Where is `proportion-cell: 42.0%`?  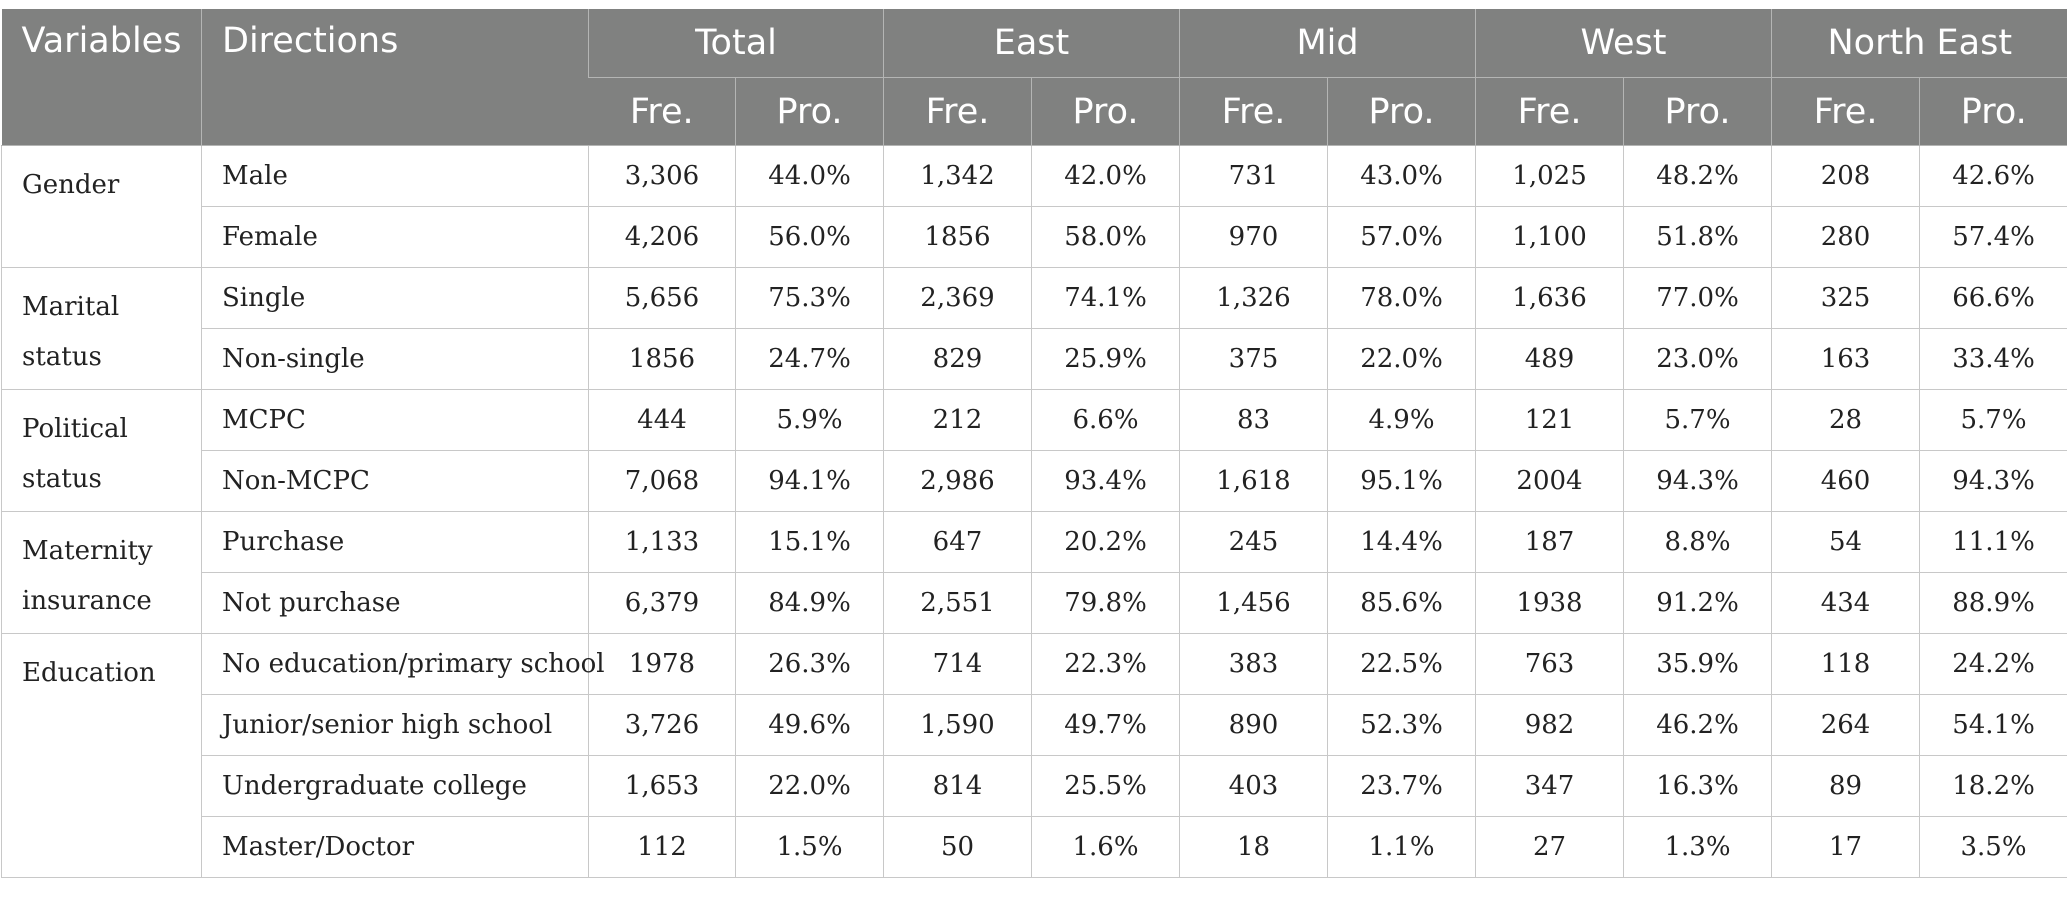 proportion-cell: 42.0% is located at coordinates (1105, 176).